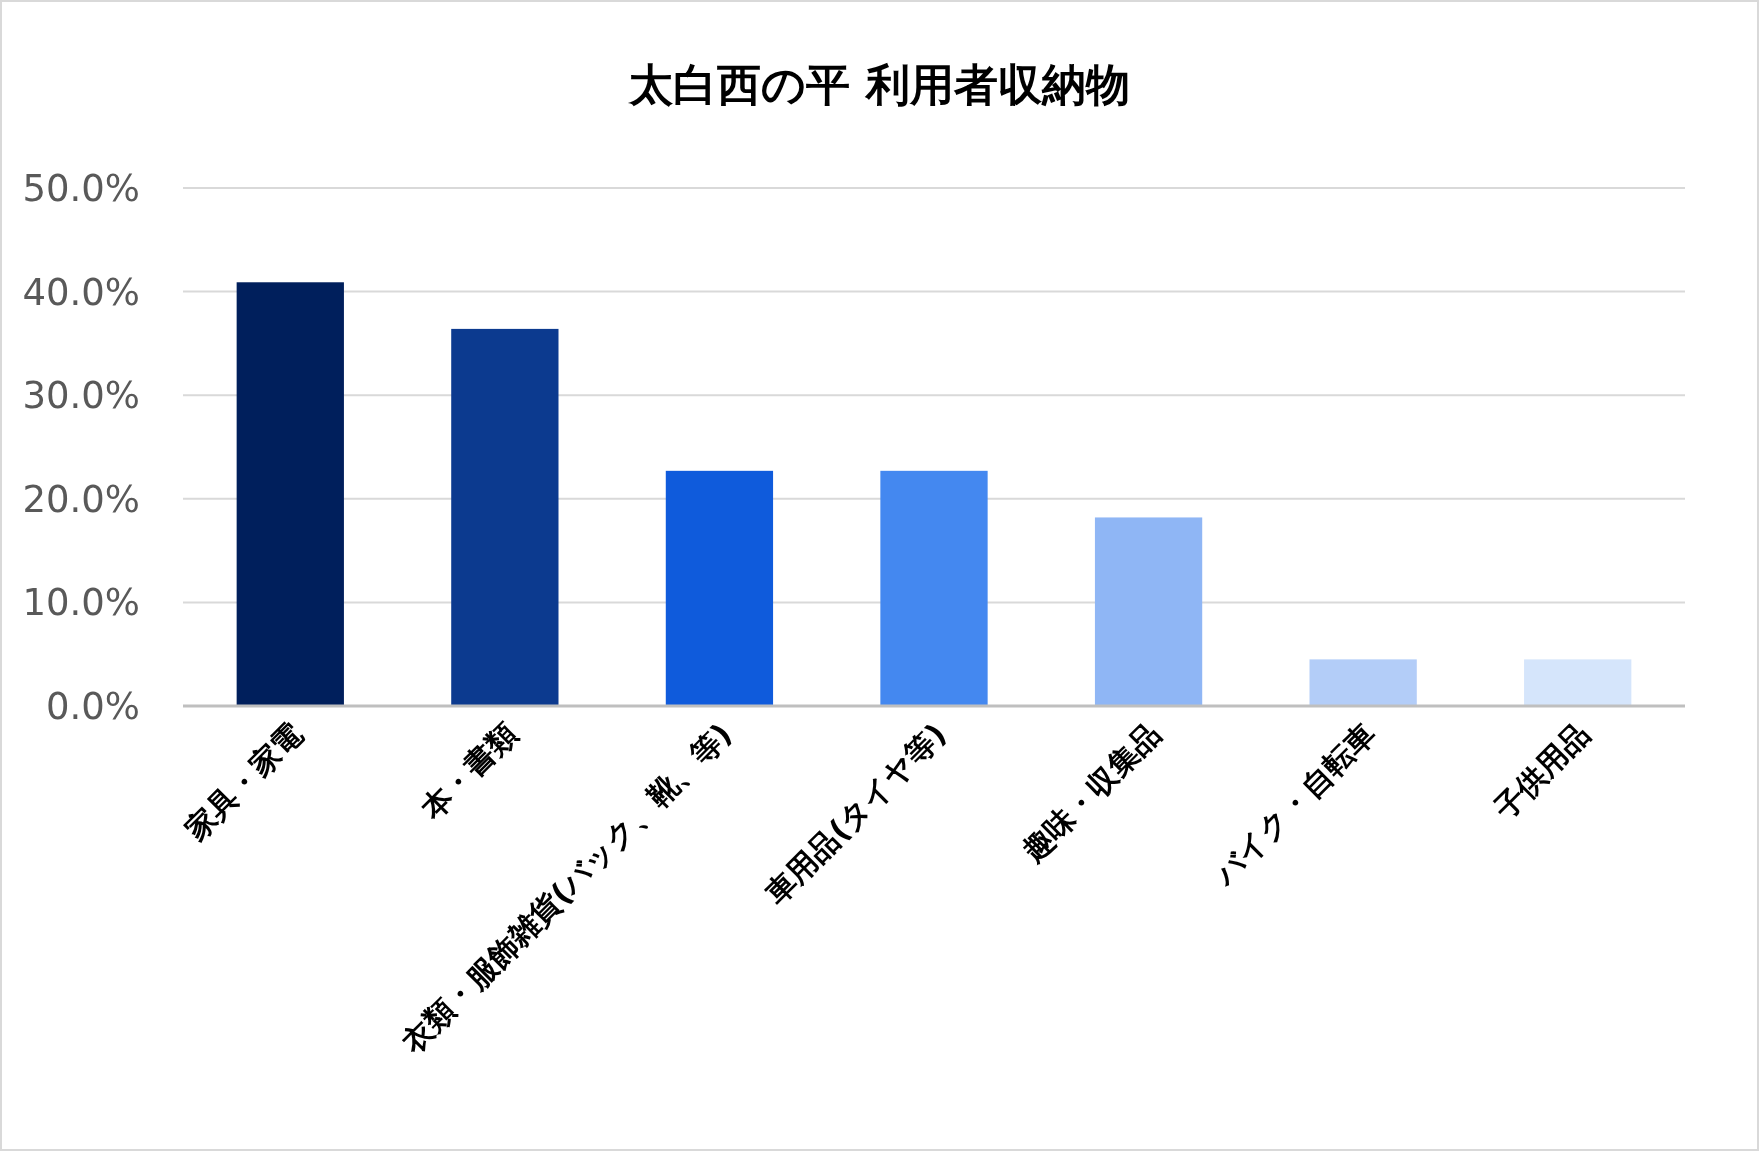 Image resolution: width=1759 pixels, height=1151 pixels. What do you see at coordinates (1294, 804) in the screenshot?
I see `x-tick-label: バイク・自転車` at bounding box center [1294, 804].